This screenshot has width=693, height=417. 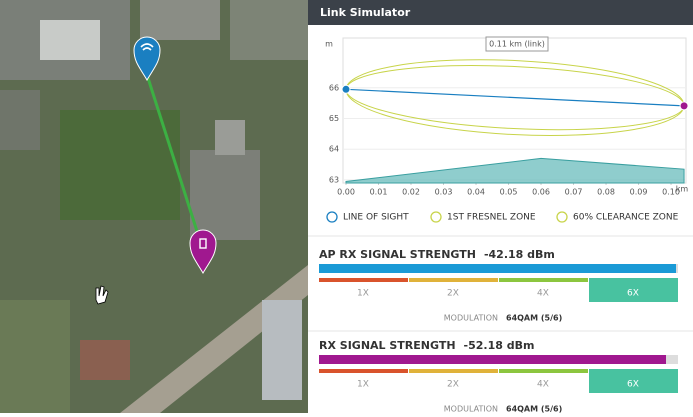 I want to click on x-tick-label: 0.02, so click(x=411, y=192).